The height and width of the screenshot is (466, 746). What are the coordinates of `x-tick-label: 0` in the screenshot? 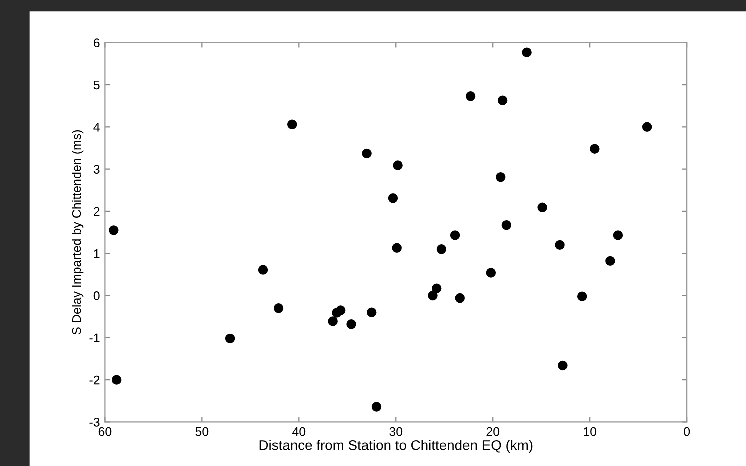 It's located at (687, 431).